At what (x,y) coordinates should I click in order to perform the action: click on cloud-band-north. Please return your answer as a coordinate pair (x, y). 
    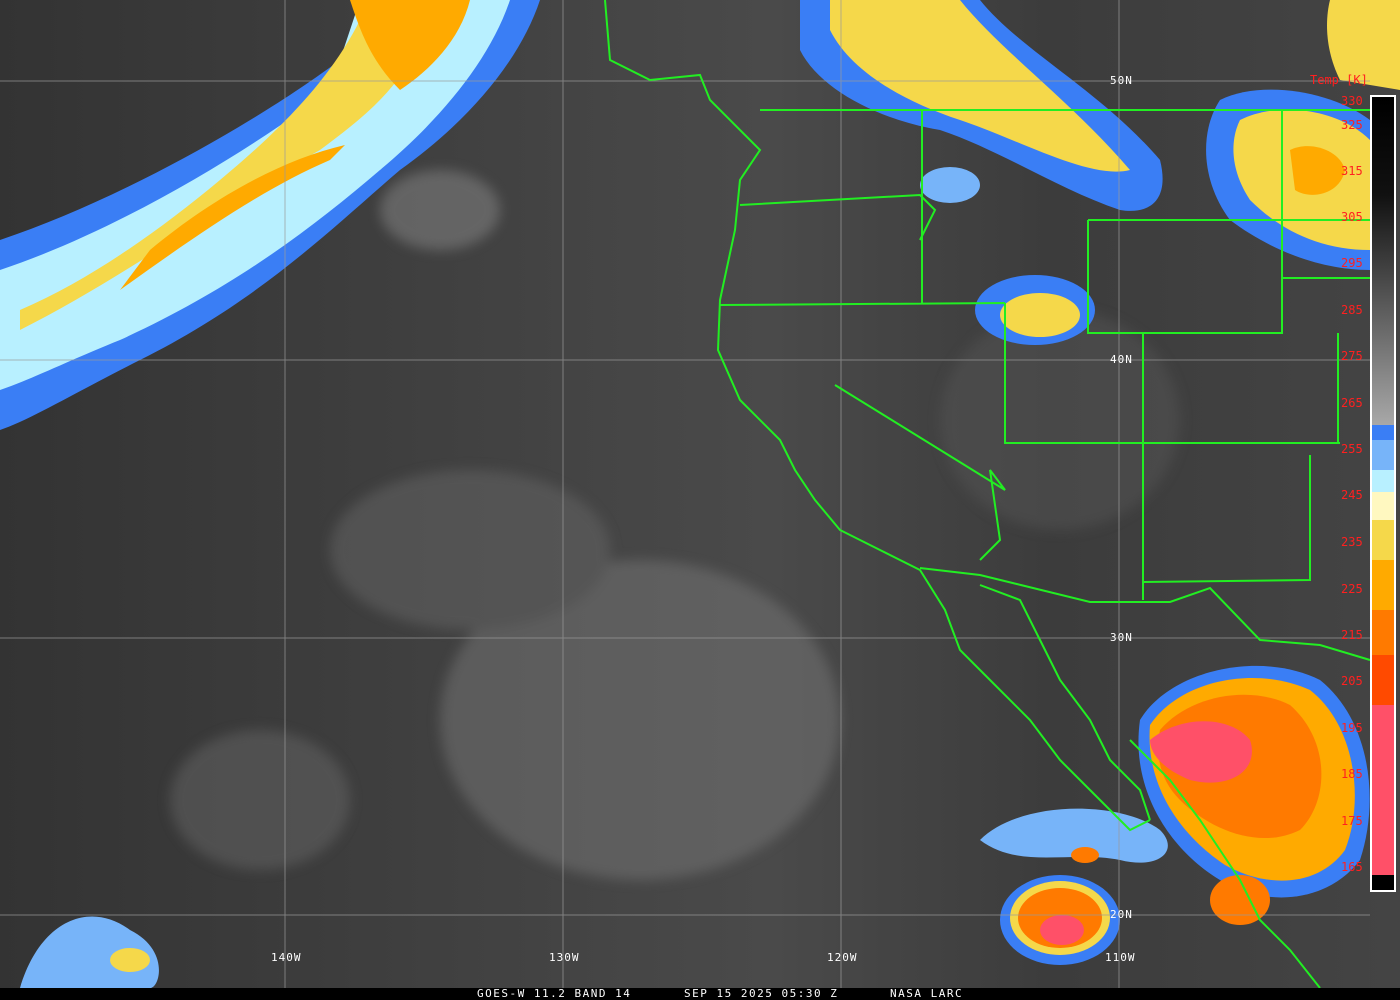
    Looking at the image, I should click on (1100, 172).